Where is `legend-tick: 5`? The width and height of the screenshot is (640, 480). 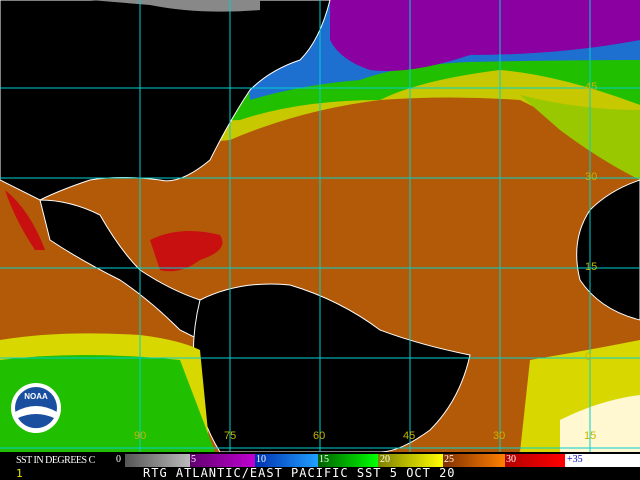
legend-tick: 5 is located at coordinates (193, 459).